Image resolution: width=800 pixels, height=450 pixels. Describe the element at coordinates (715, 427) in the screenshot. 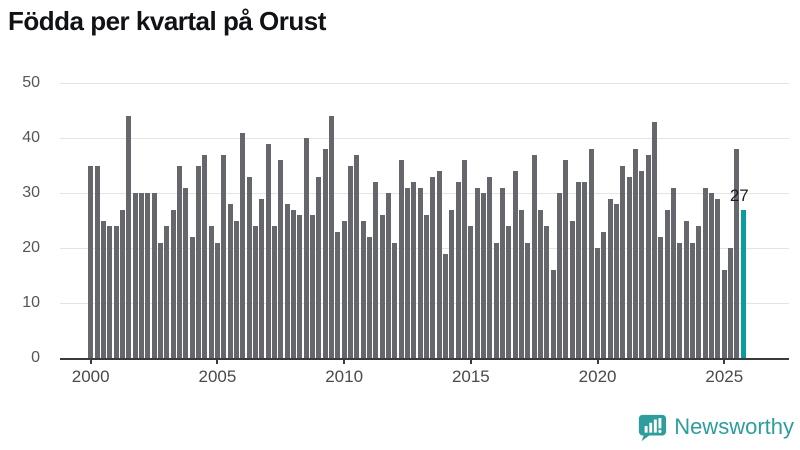

I see `newsworthy-logo: Newsworthy` at that location.